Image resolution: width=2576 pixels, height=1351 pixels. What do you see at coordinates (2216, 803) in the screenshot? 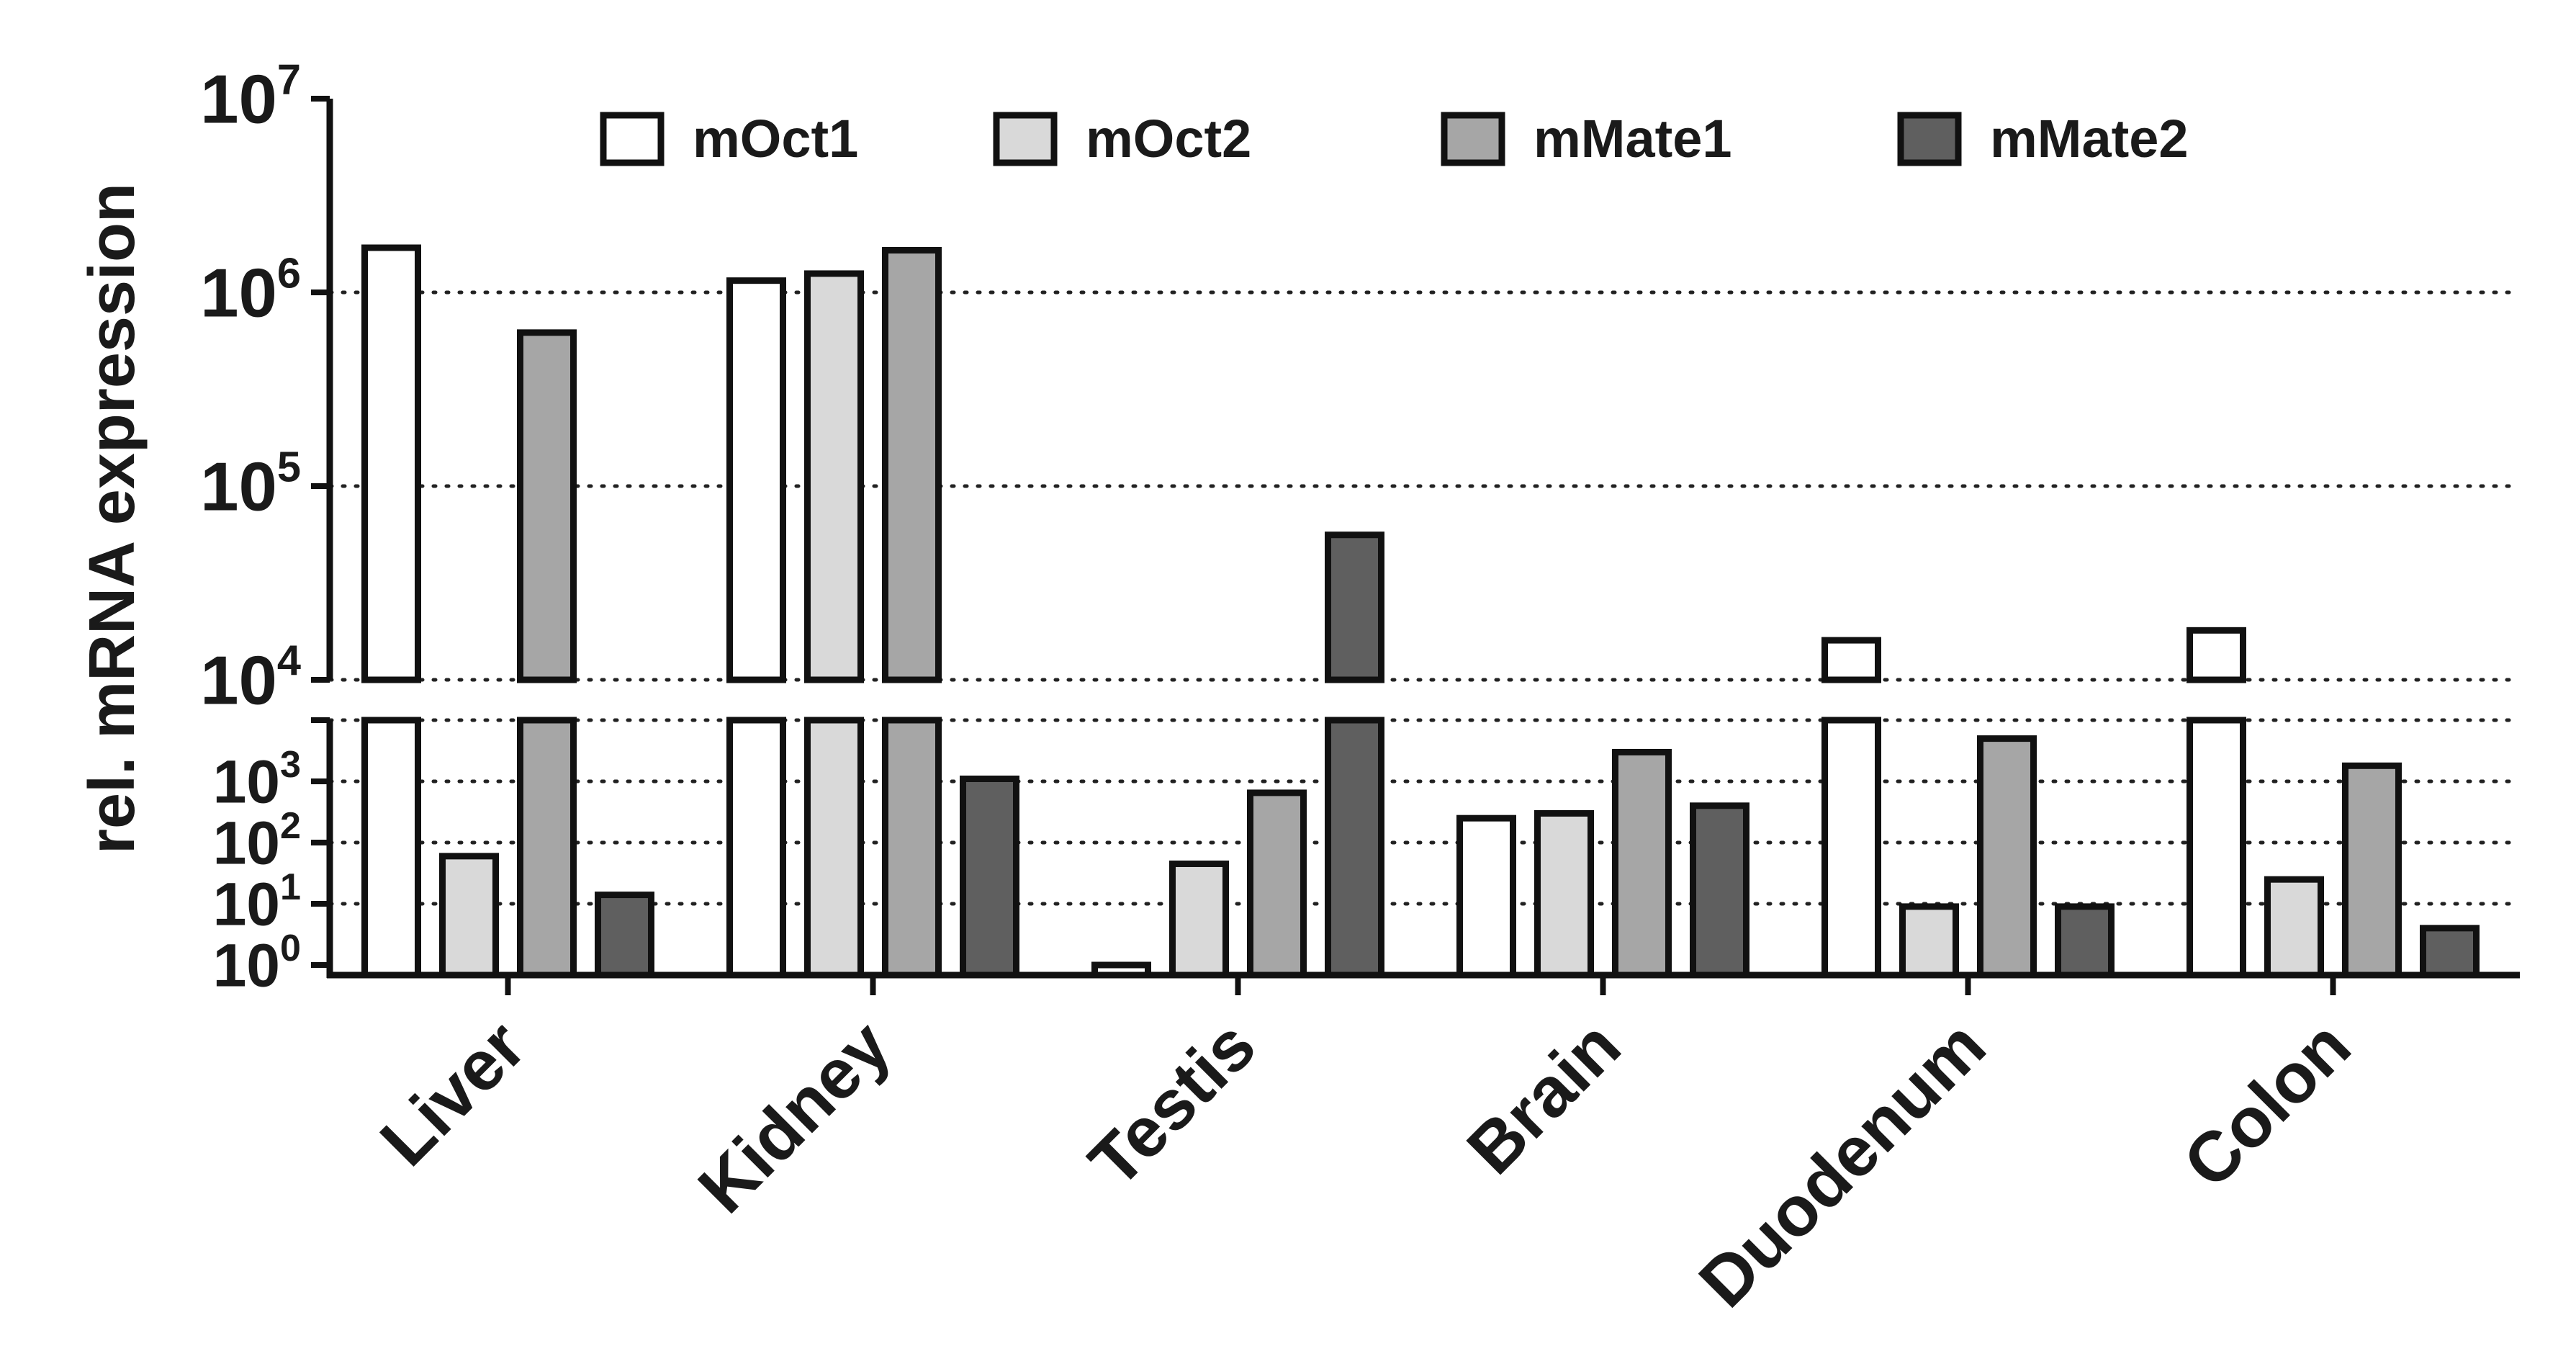
I see `bar-colon-moct1` at bounding box center [2216, 803].